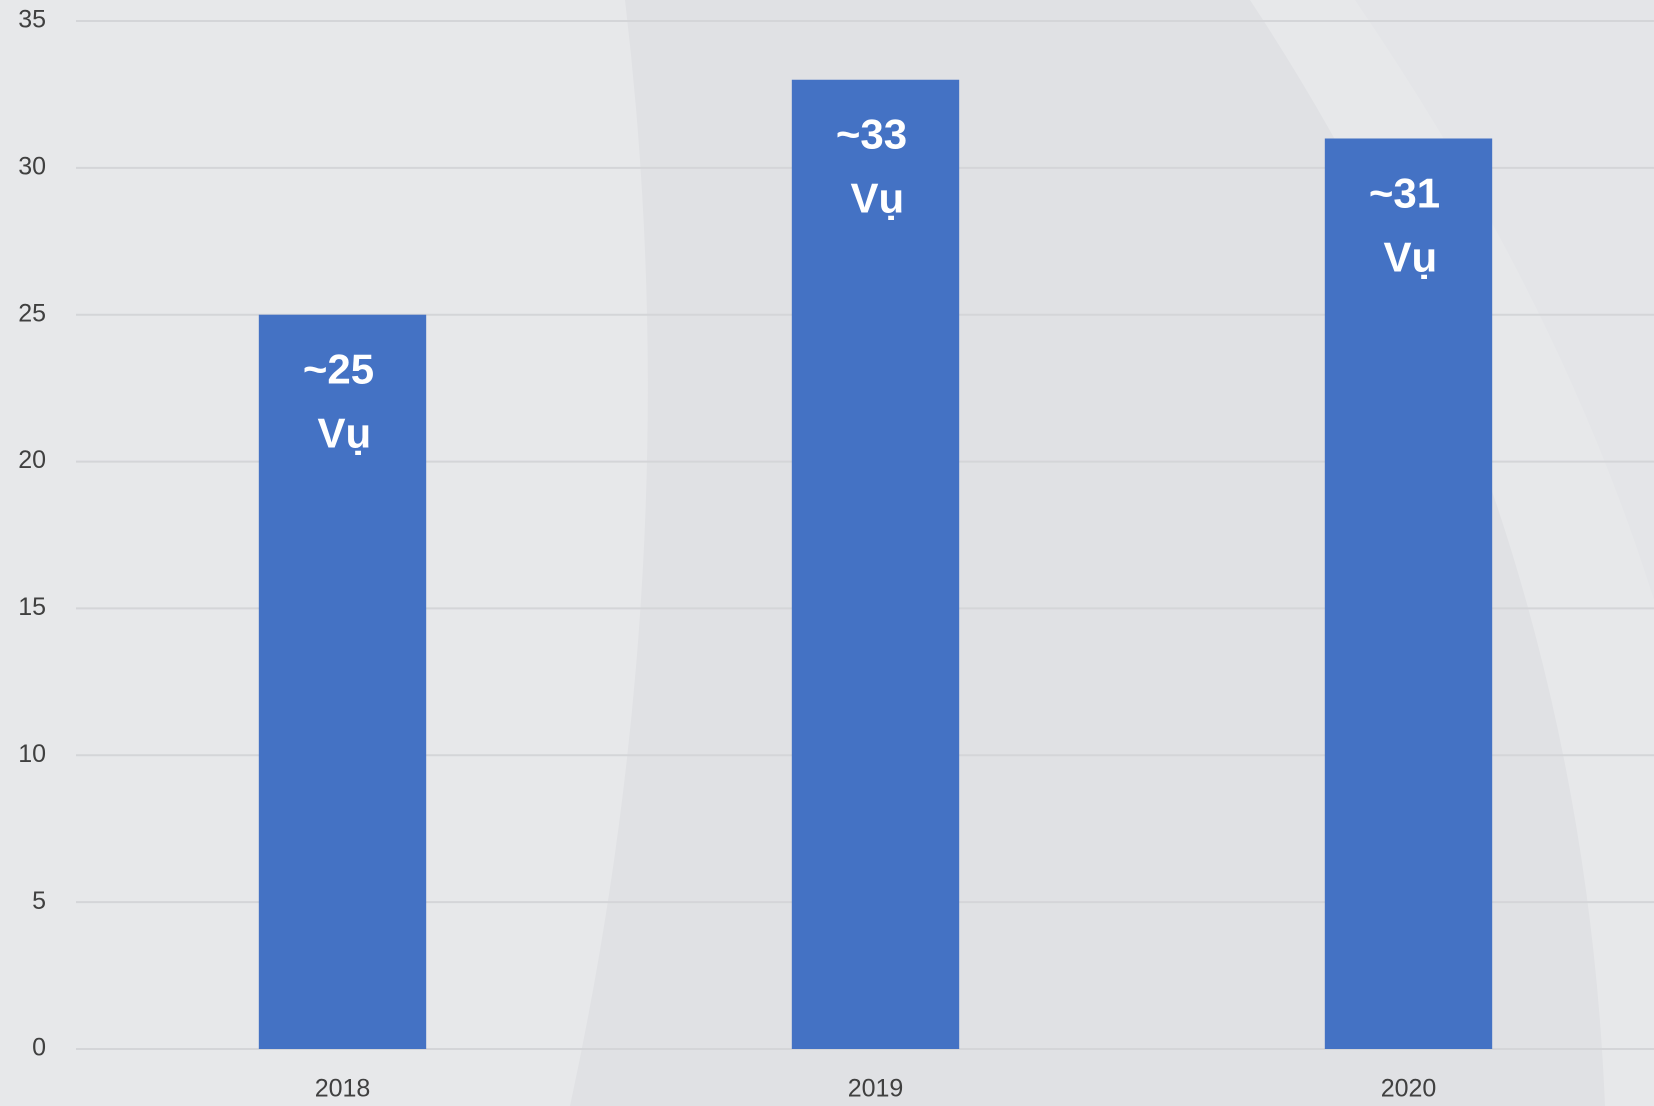  What do you see at coordinates (343, 1089) in the screenshot?
I see `x-tick-label: 2018` at bounding box center [343, 1089].